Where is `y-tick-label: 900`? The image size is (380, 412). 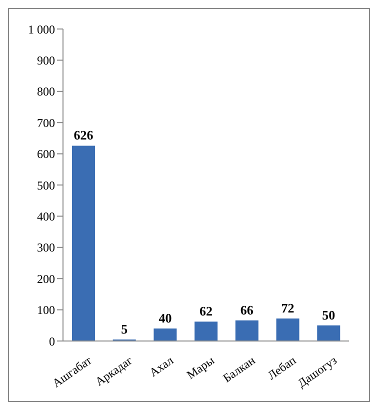 y-tick-label: 900 is located at coordinates (46, 60).